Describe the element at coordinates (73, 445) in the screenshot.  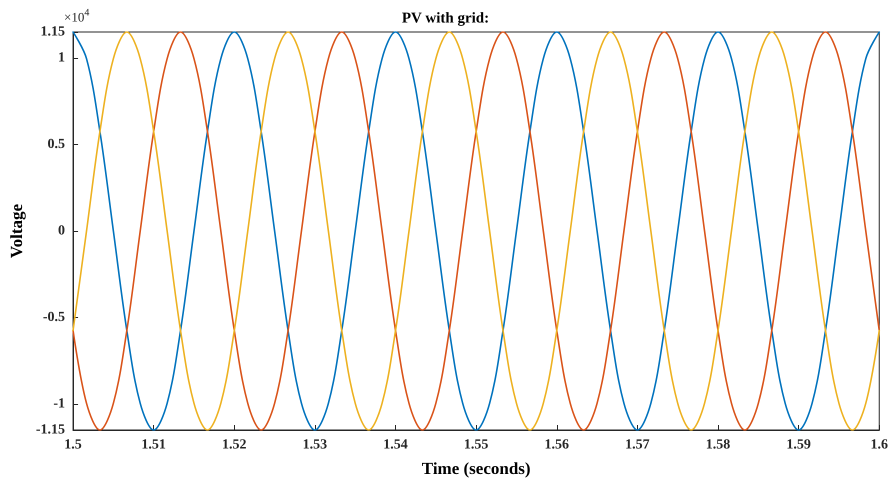
I see `x-tick-label: 1.5` at that location.